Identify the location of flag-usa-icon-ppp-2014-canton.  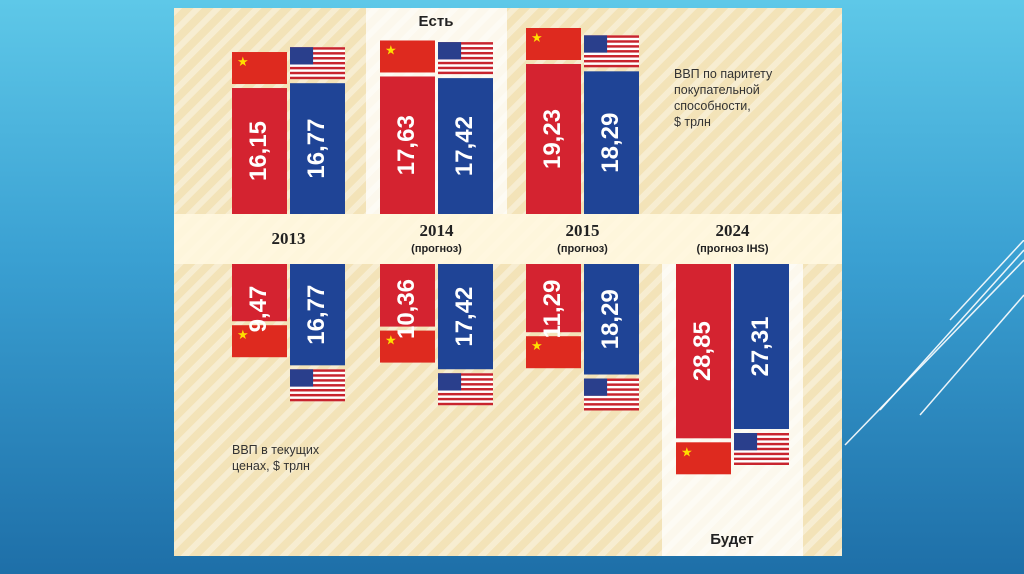
(450, 51).